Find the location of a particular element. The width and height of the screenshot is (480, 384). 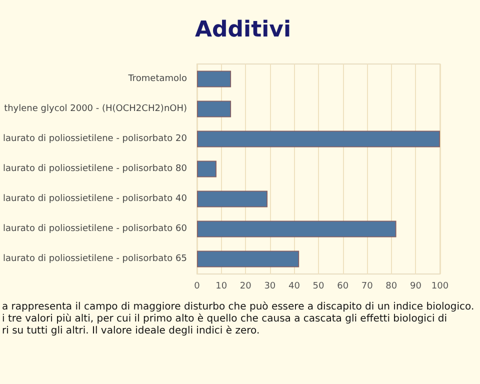

x-tick-label: 100 is located at coordinates (440, 287).